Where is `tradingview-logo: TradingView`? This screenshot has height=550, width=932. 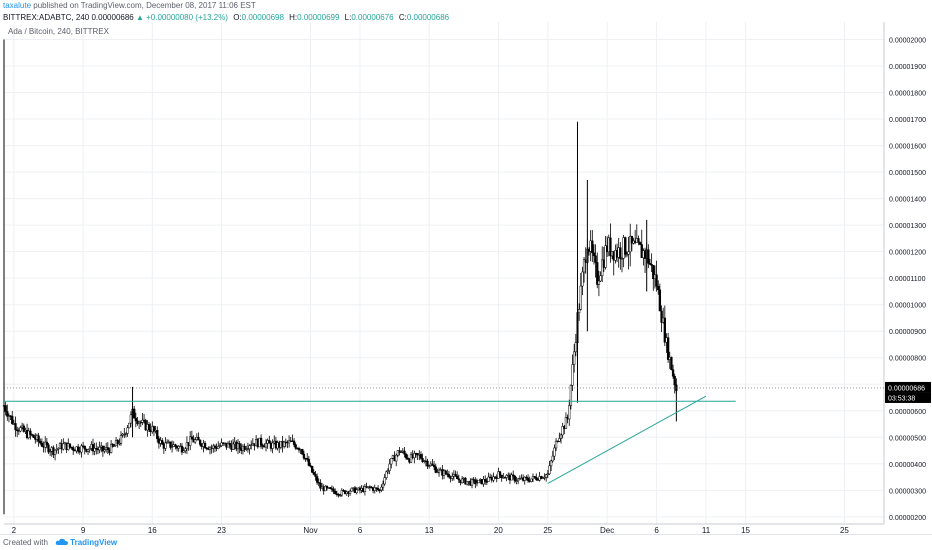
tradingview-logo: TradingView is located at coordinates (94, 542).